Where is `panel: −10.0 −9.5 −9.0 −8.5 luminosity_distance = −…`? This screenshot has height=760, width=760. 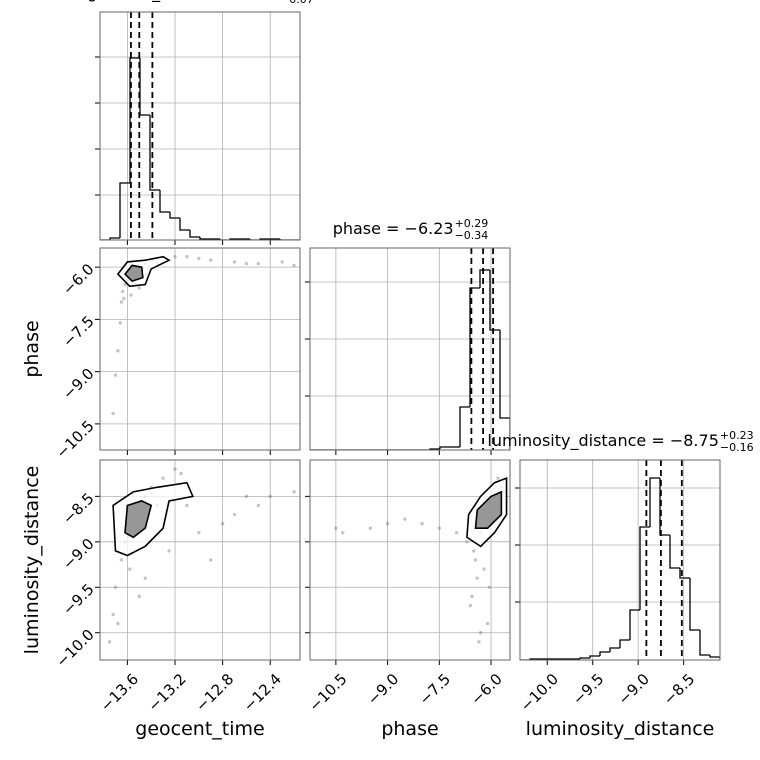 panel: −10.0 −9.5 −9.0 −8.5 luminosity_distance = −… is located at coordinates (620, 584).